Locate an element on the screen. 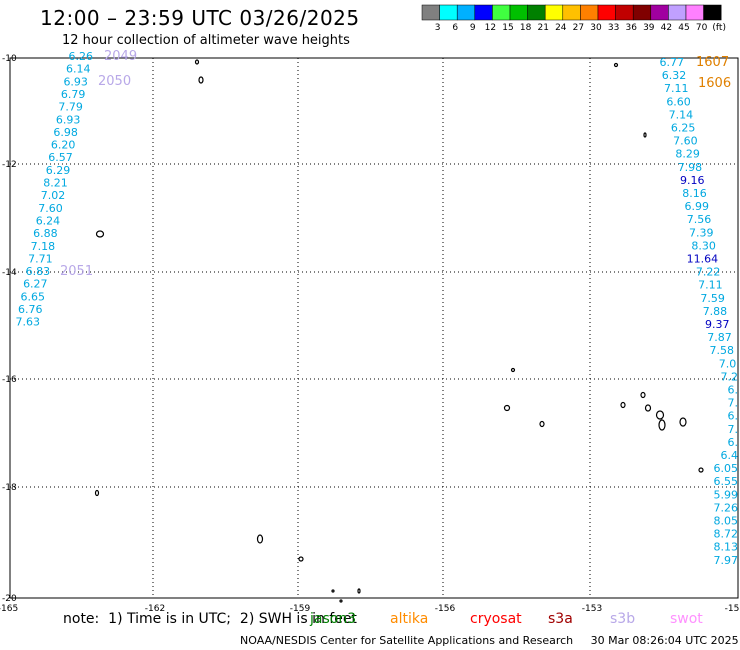 The width and height of the screenshot is (740, 650). x-tick-label: -153 is located at coordinates (592, 609).